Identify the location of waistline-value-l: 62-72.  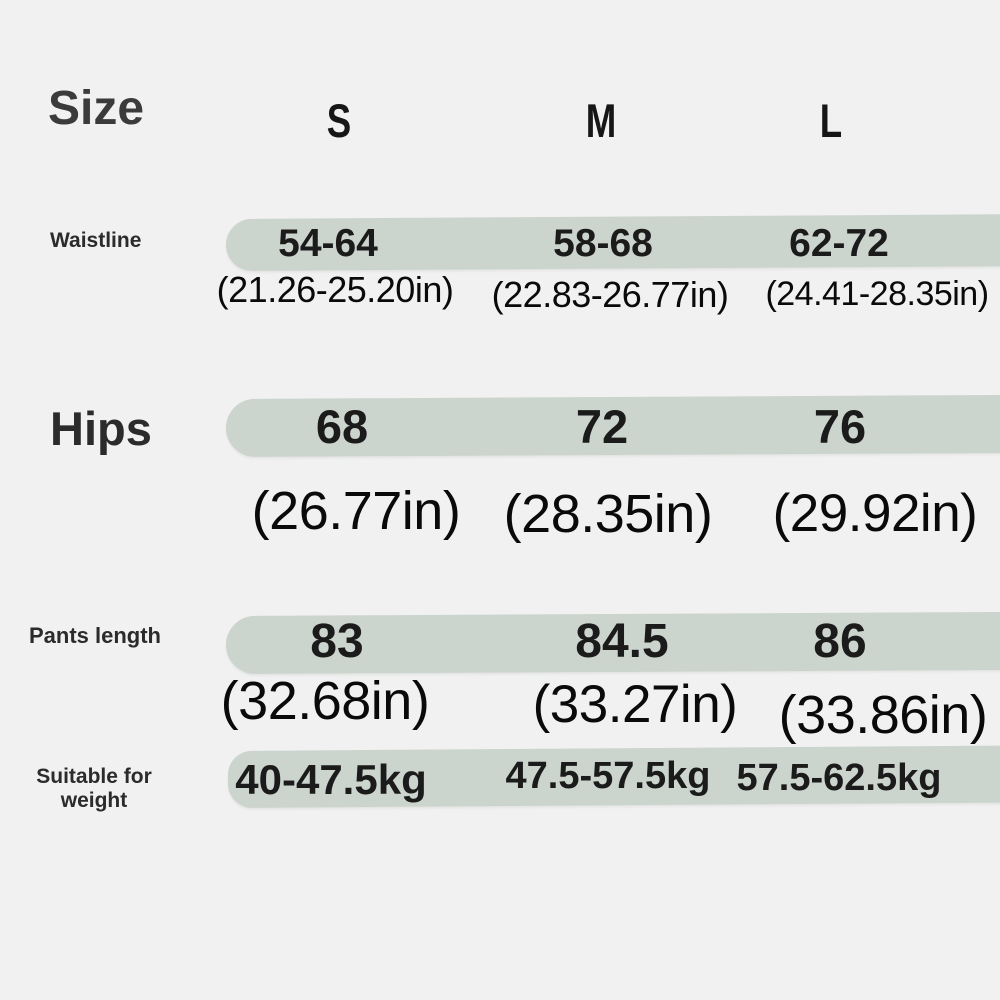
(839, 243).